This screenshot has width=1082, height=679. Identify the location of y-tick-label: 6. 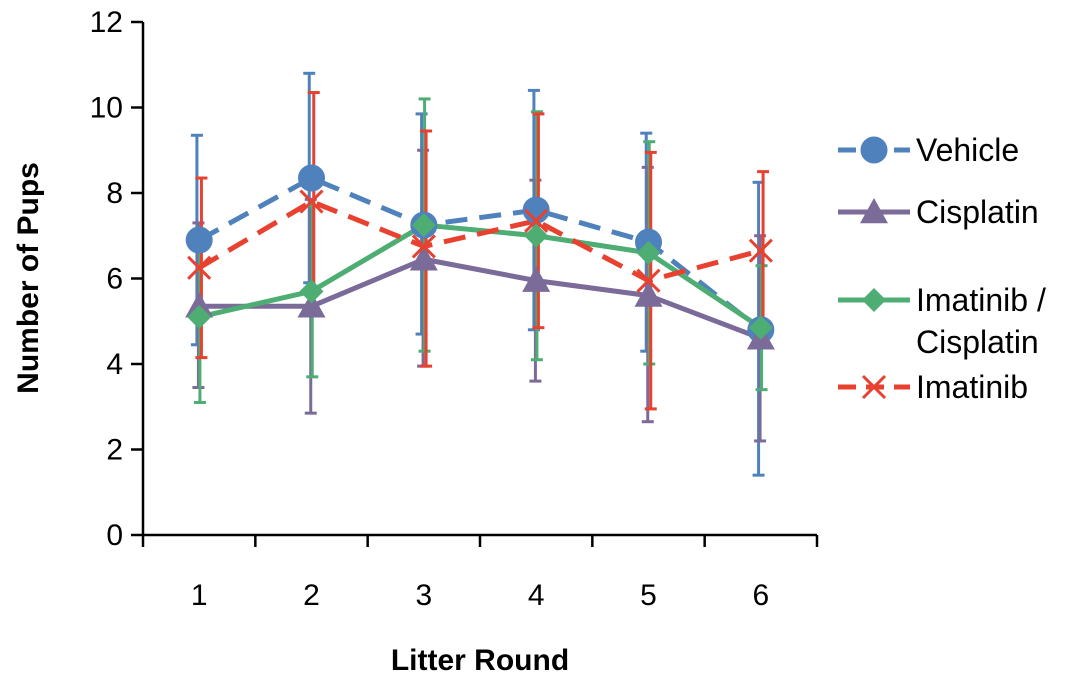
(114, 279).